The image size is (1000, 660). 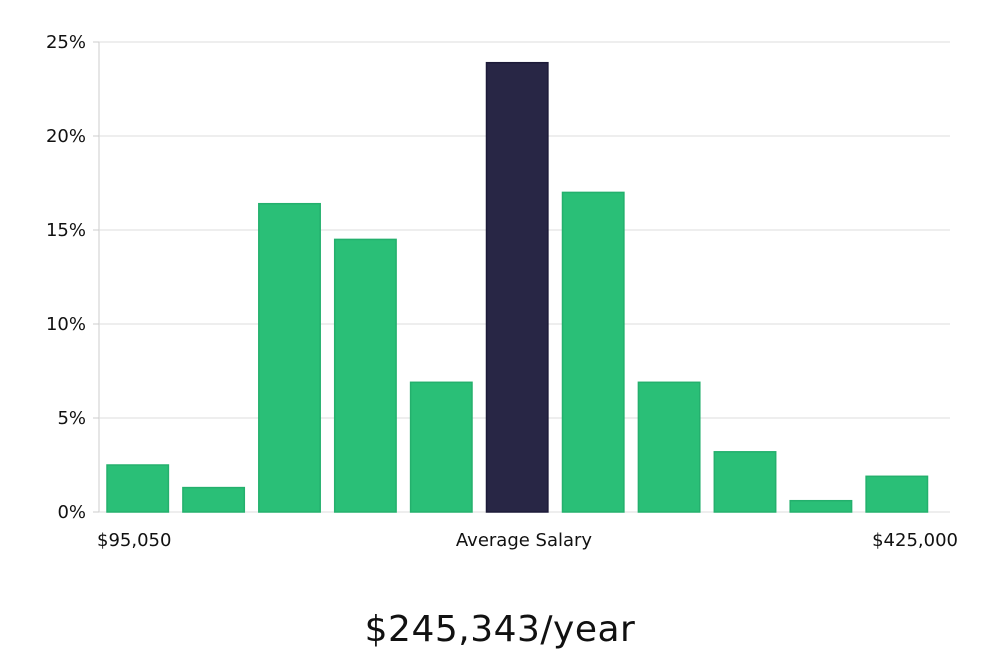 What do you see at coordinates (524, 540) in the screenshot?
I see `x-label-center: Average Salary` at bounding box center [524, 540].